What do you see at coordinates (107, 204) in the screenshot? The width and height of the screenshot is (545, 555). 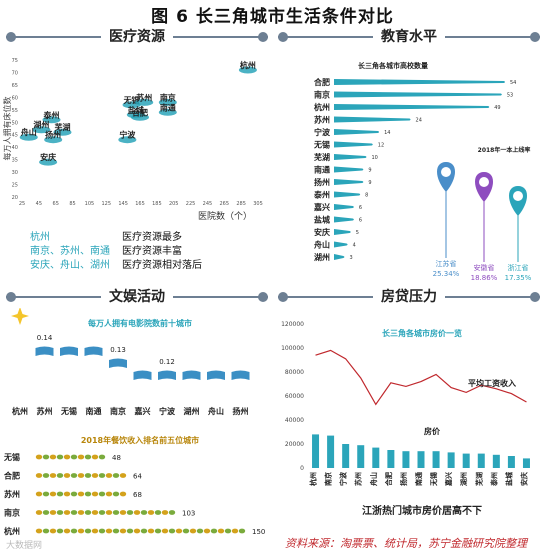 I see `x-tick-label: 125` at bounding box center [107, 204].